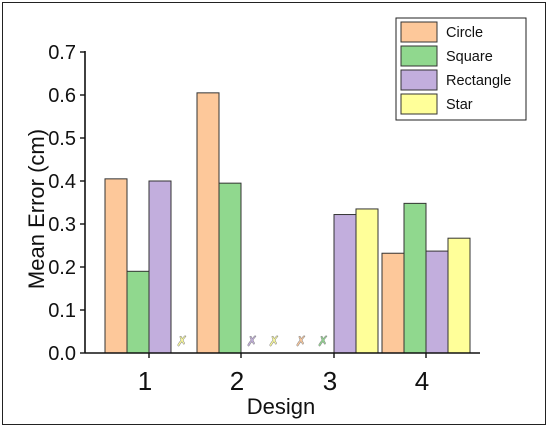  I want to click on missing-markers-layer: ✗ ✗ ✗ ✗ ✗, so click(252, 342).